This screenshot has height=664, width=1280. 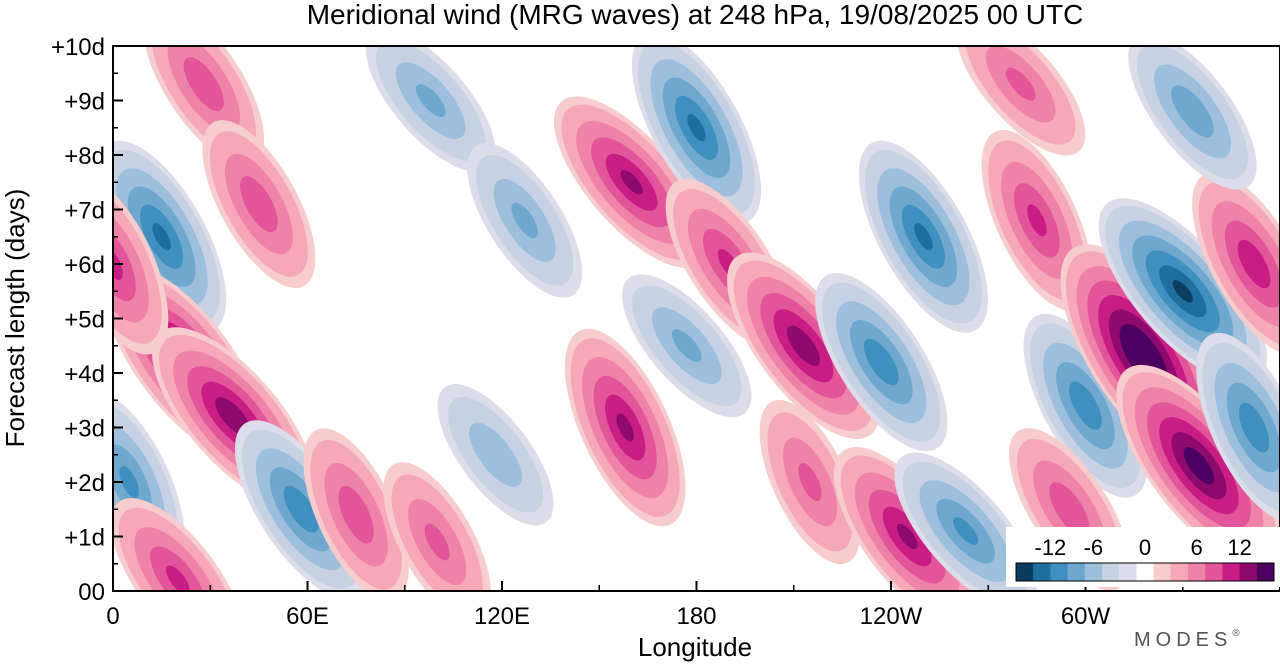 What do you see at coordinates (84, 265) in the screenshot?
I see `y-tick-label: +6d` at bounding box center [84, 265].